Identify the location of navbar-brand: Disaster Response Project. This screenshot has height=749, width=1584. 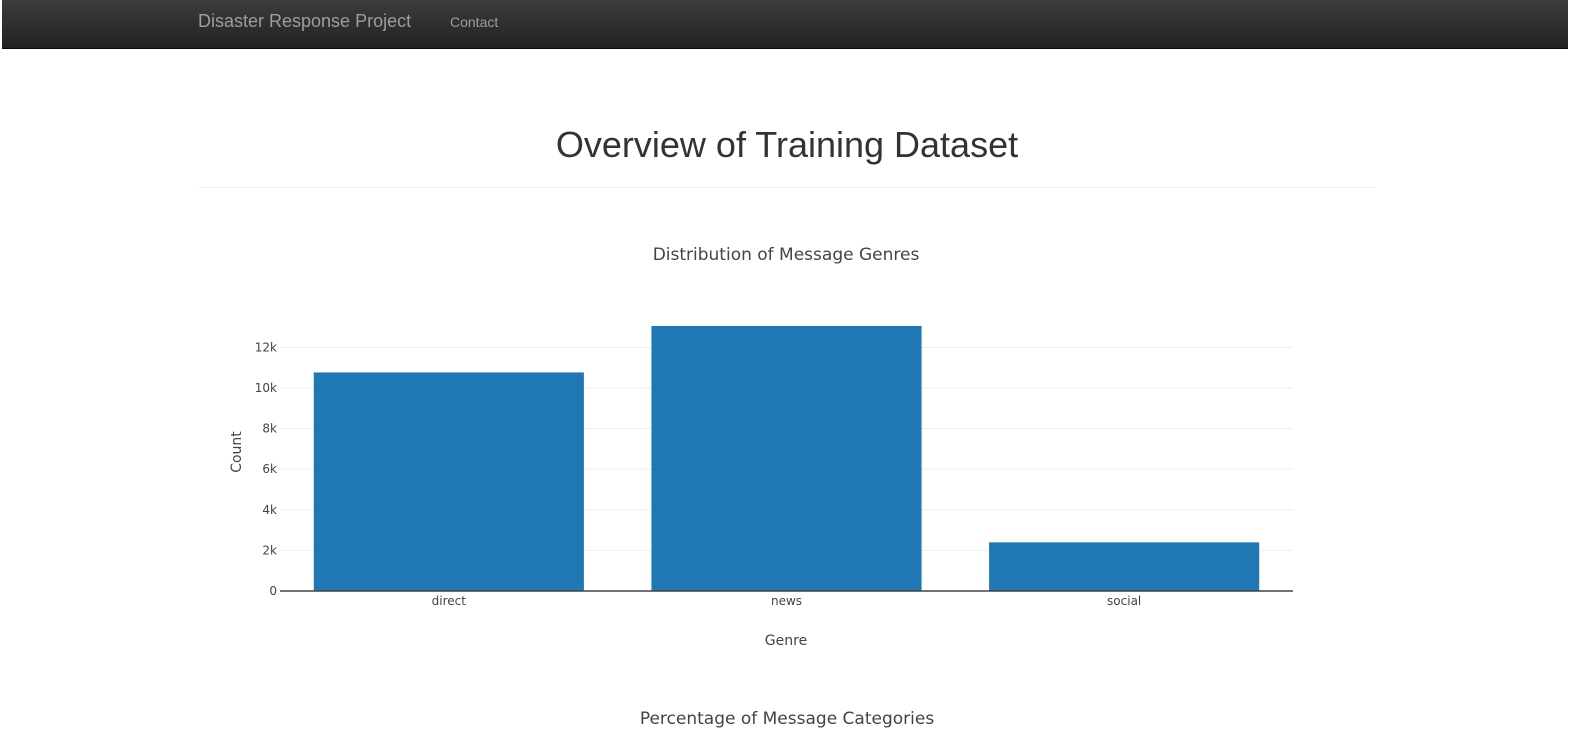
(305, 21).